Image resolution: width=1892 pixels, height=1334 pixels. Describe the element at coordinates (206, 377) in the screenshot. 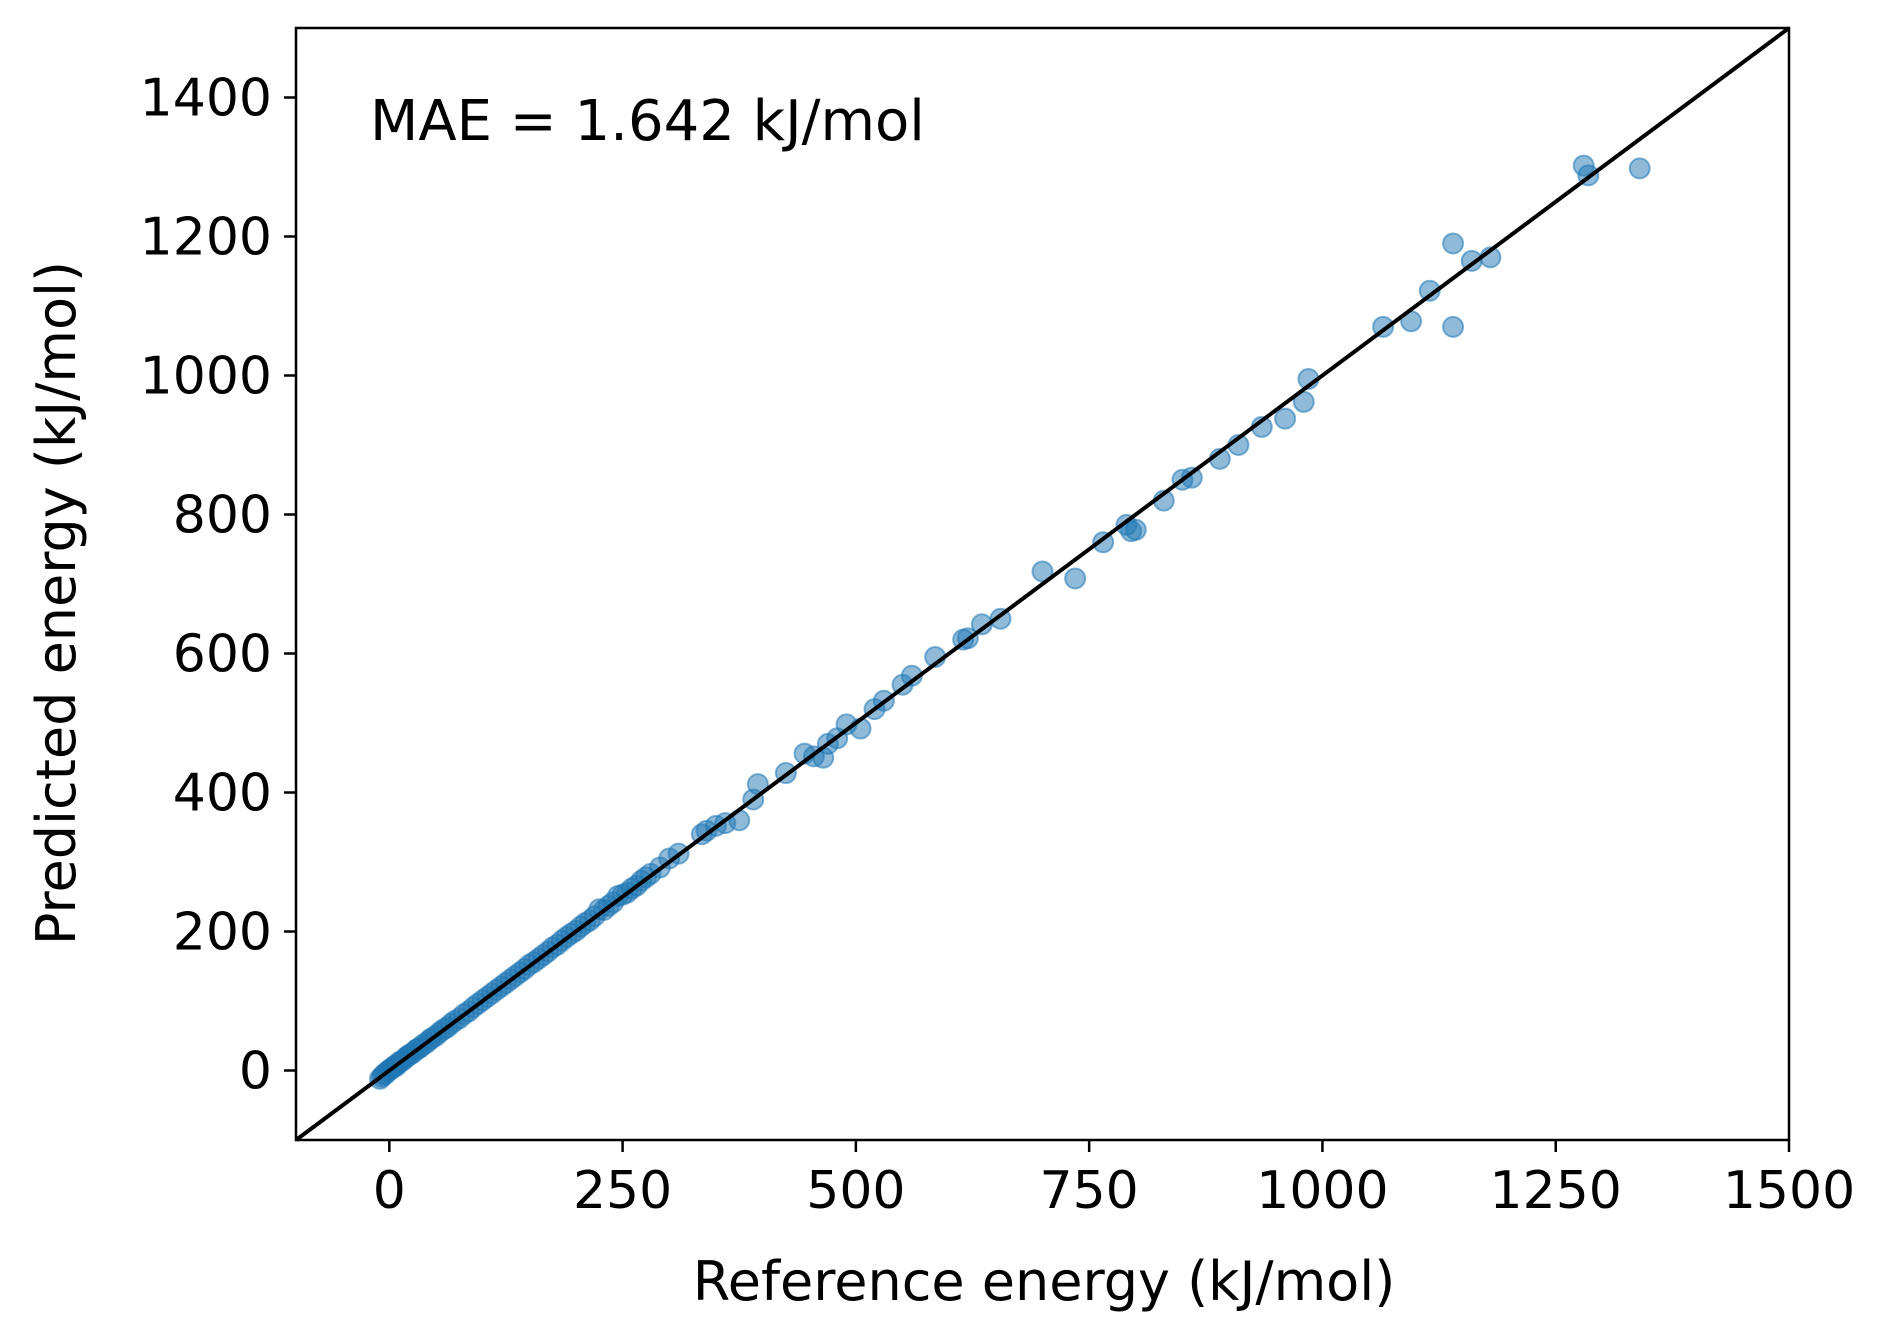

I see `y-tick-label: 1000` at that location.